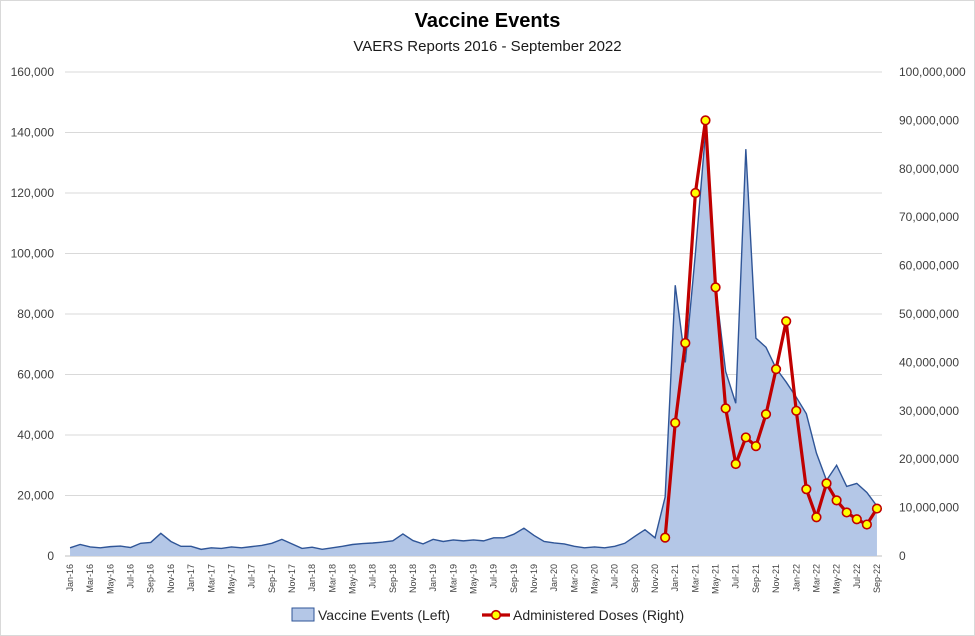 This screenshot has width=975, height=636. Describe the element at coordinates (837, 579) in the screenshot. I see `x-tick-label: May-22` at that location.